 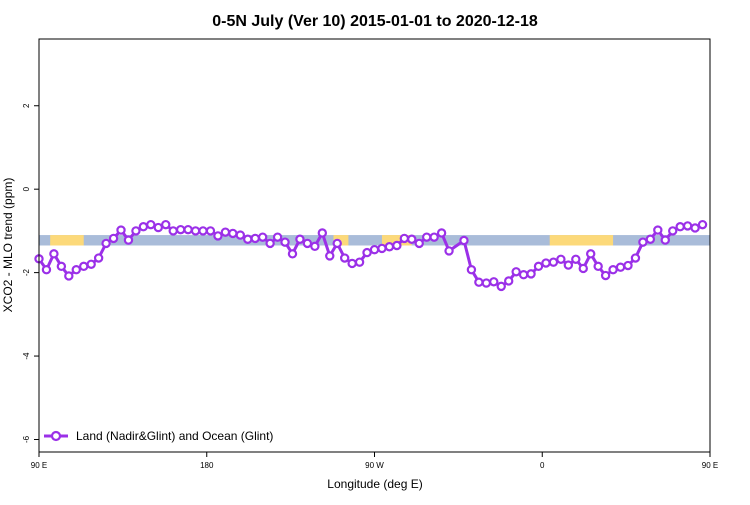 I want to click on series-point-layer, so click(x=371, y=255).